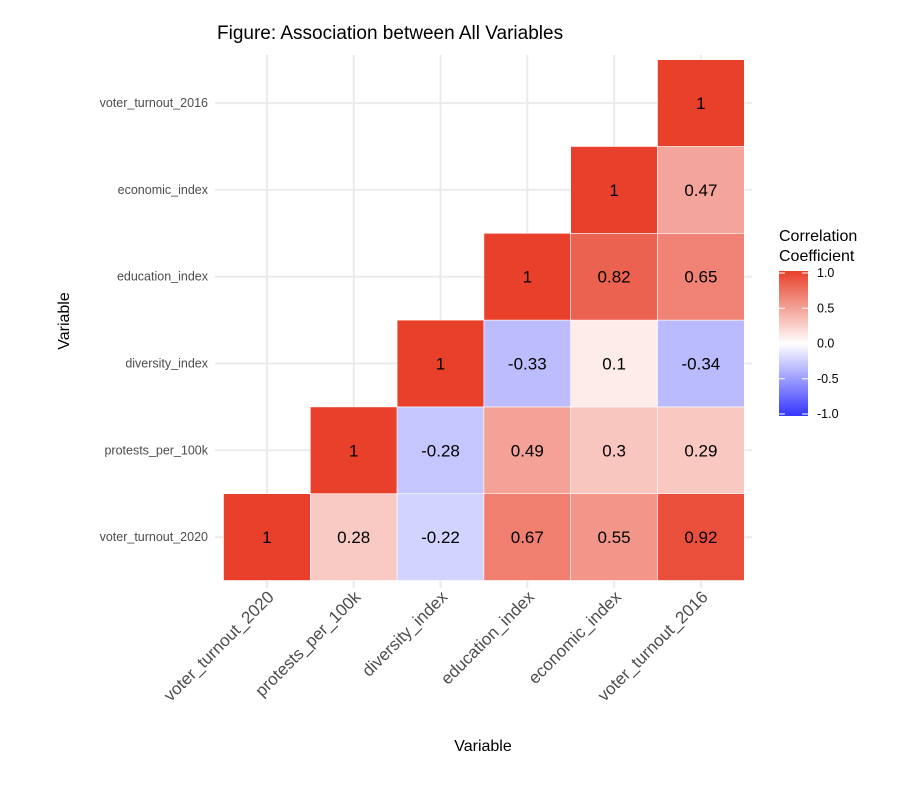  Describe the element at coordinates (828, 414) in the screenshot. I see `legend-tick-label: -1.0` at that location.